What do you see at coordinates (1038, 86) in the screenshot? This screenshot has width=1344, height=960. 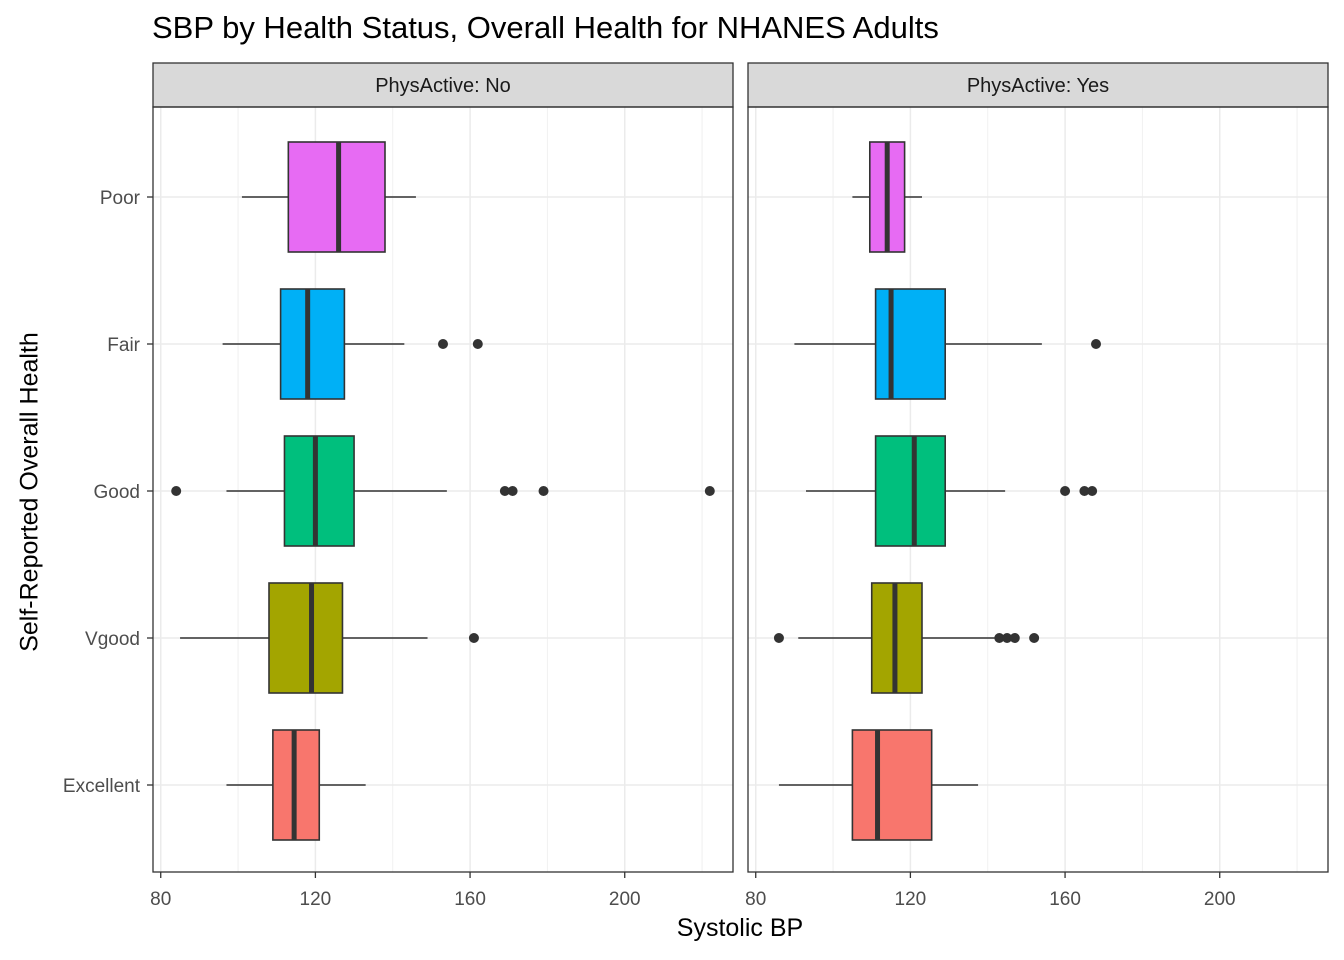 I see `facet-strip-label: PhysActive: Yes` at bounding box center [1038, 86].